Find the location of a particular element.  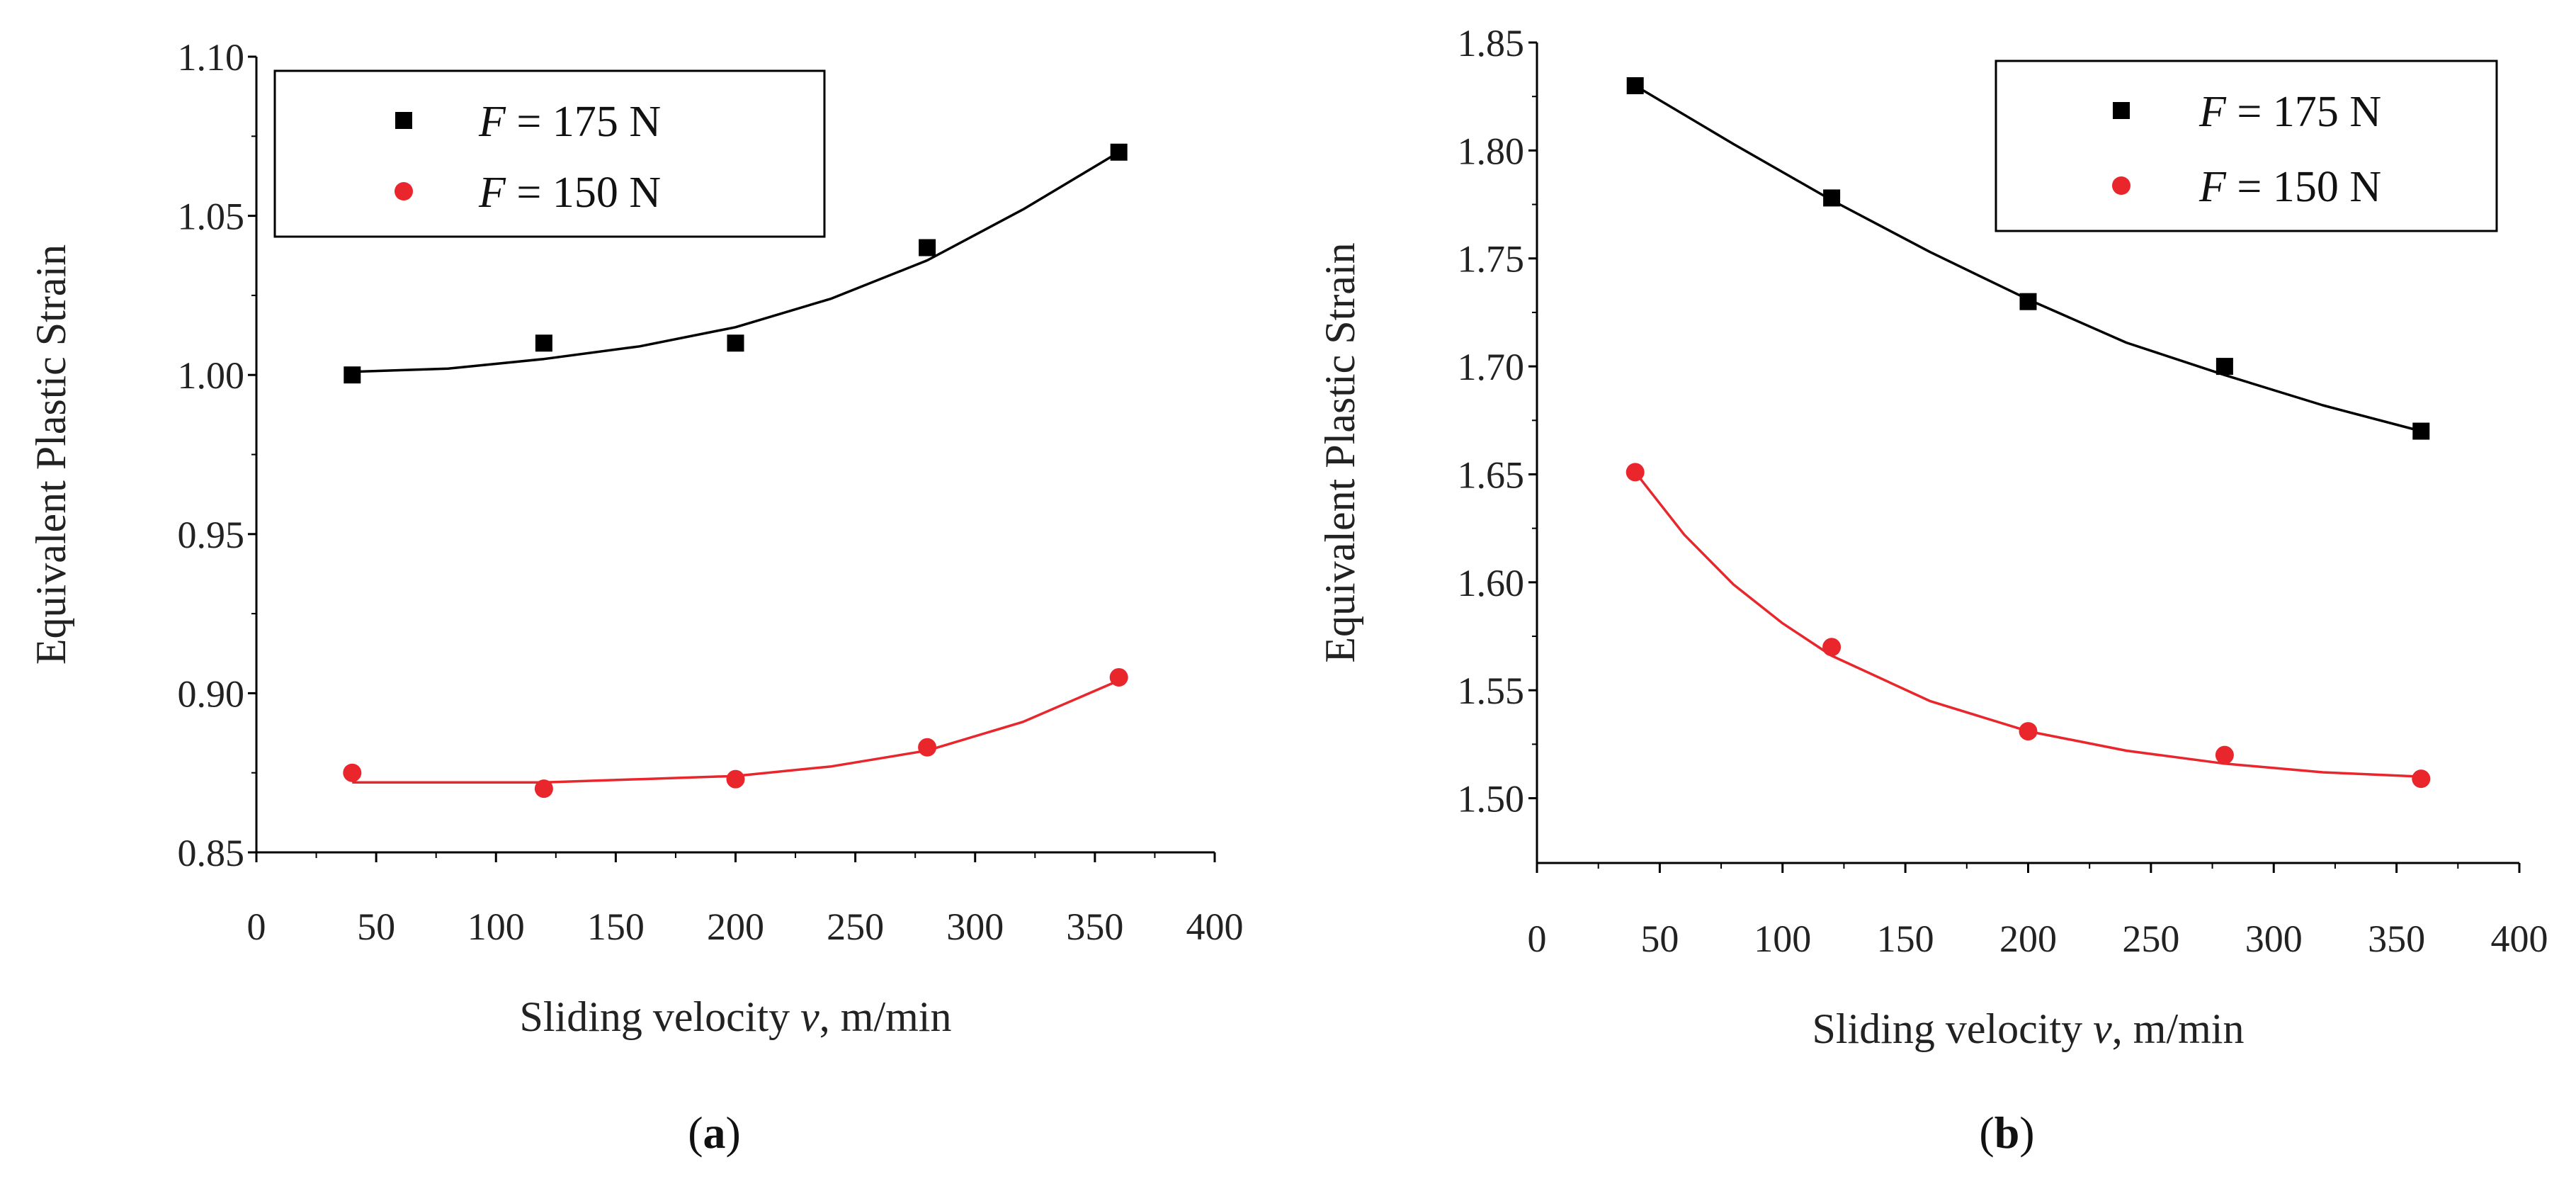

panel-label-letter: b is located at coordinates (2007, 1132).